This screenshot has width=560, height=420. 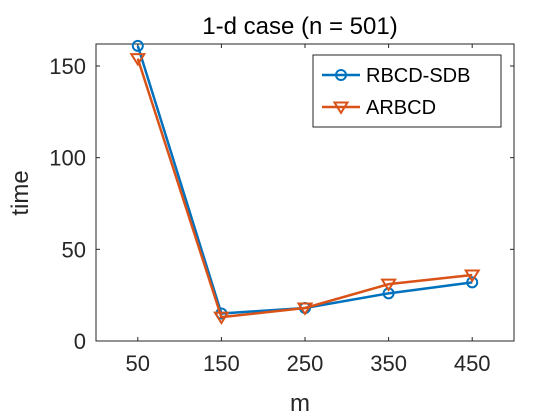 What do you see at coordinates (67, 158) in the screenshot?
I see `y-tick-label: 100` at bounding box center [67, 158].